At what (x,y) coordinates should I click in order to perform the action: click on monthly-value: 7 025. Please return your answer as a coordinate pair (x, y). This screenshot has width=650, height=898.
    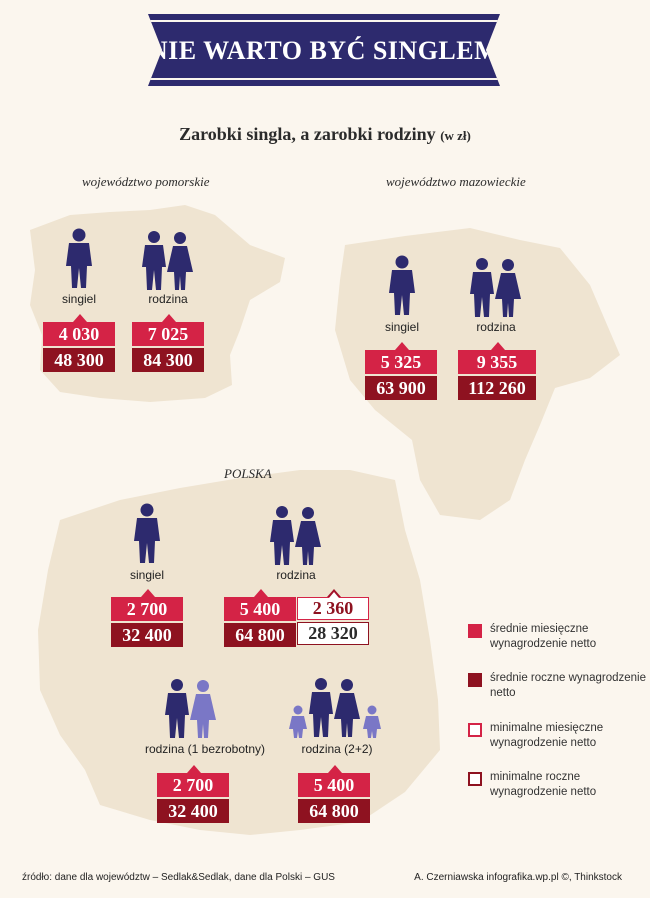
    Looking at the image, I should click on (168, 334).